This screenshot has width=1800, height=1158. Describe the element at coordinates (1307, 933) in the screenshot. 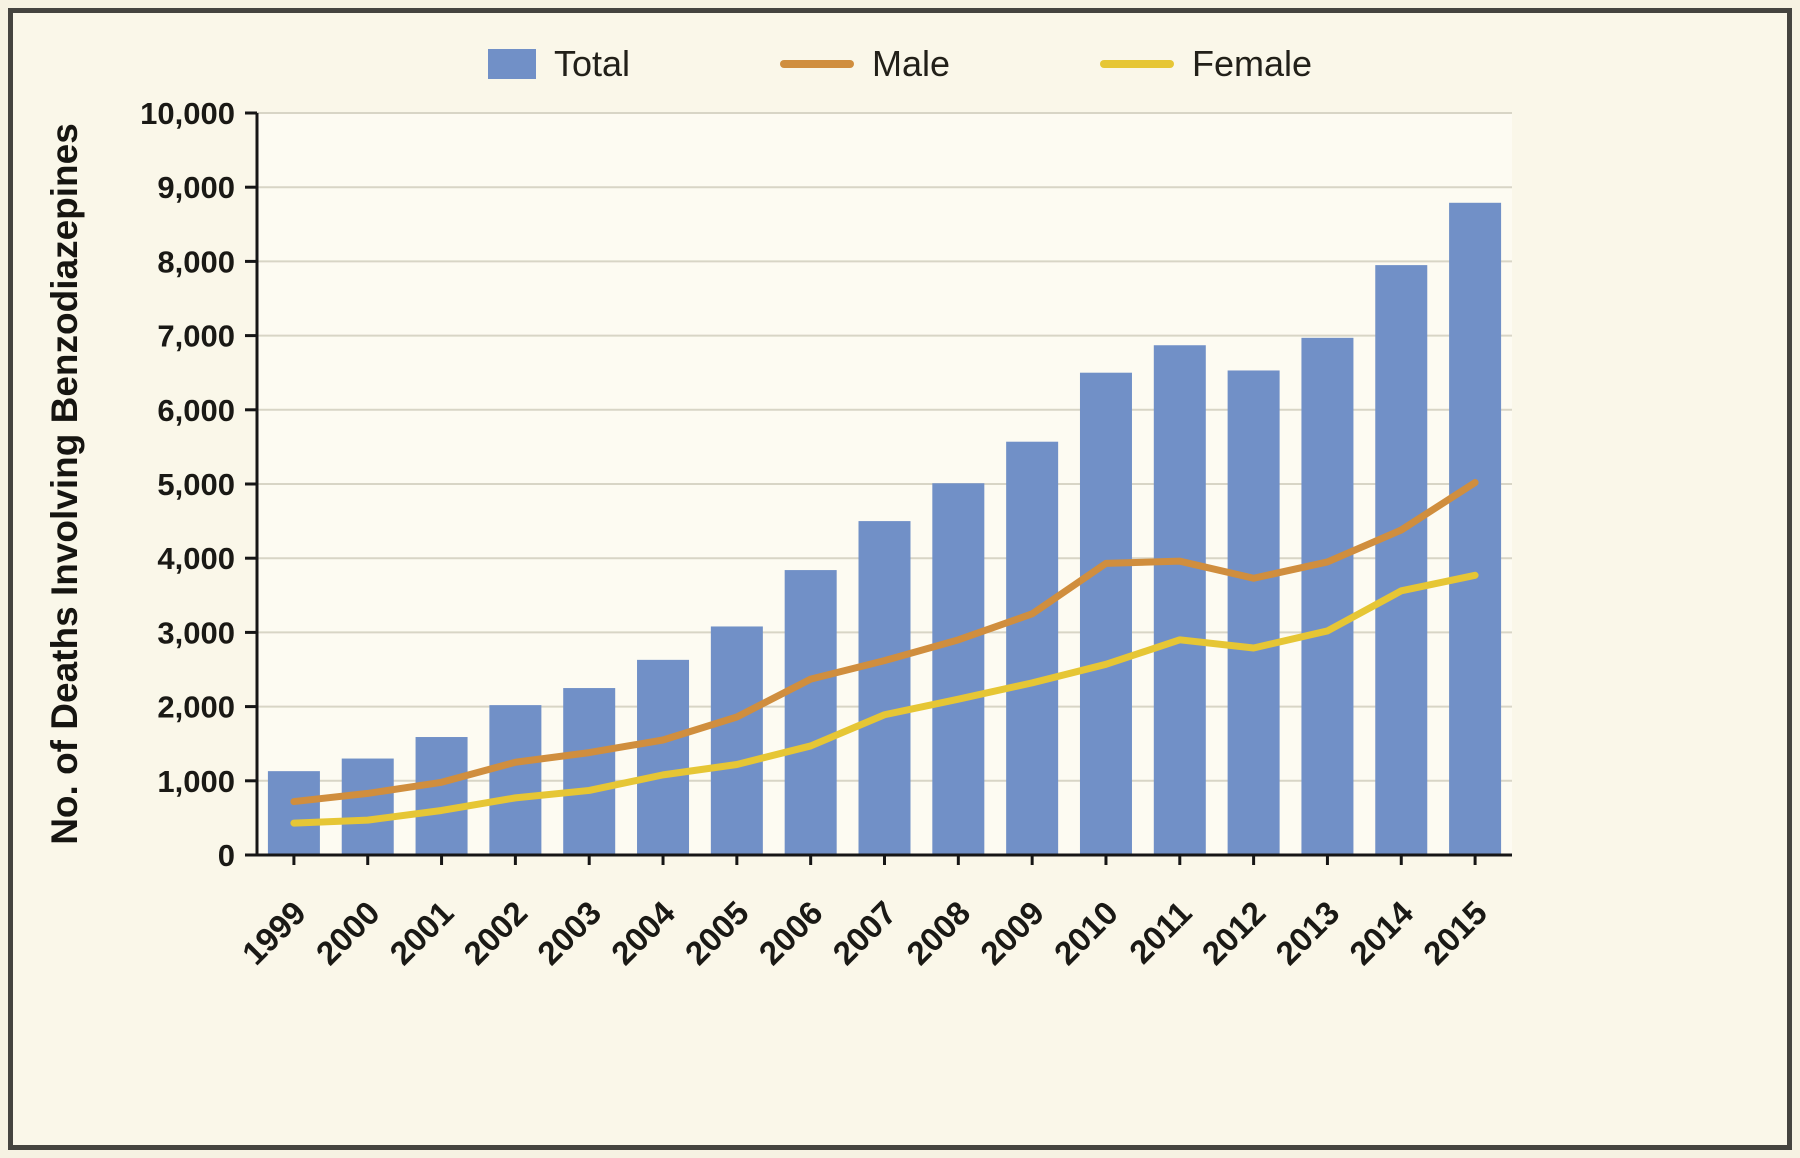

I see `x-tick-label-2013: 2013` at that location.